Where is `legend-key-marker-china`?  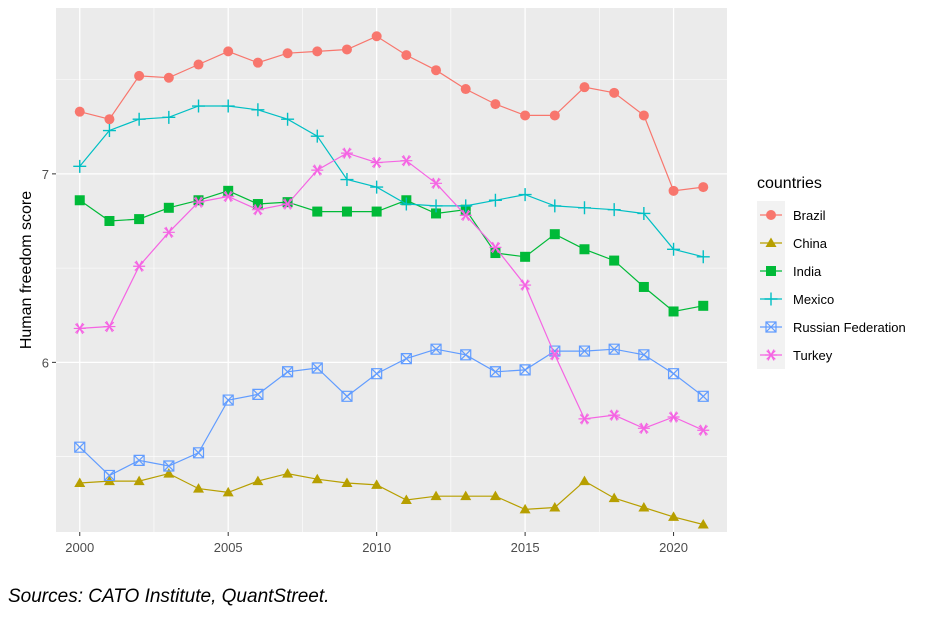 legend-key-marker-china is located at coordinates (771, 242).